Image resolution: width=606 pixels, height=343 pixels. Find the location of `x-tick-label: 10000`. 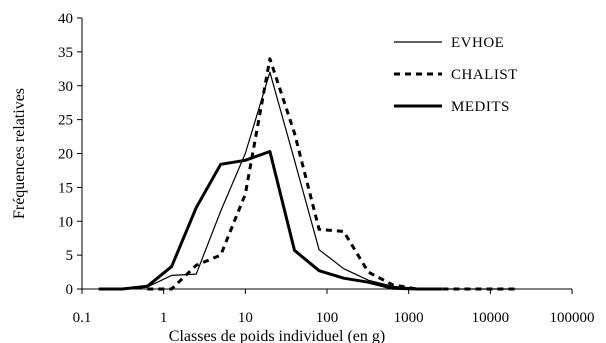

x-tick-label: 10000 is located at coordinates (491, 318).